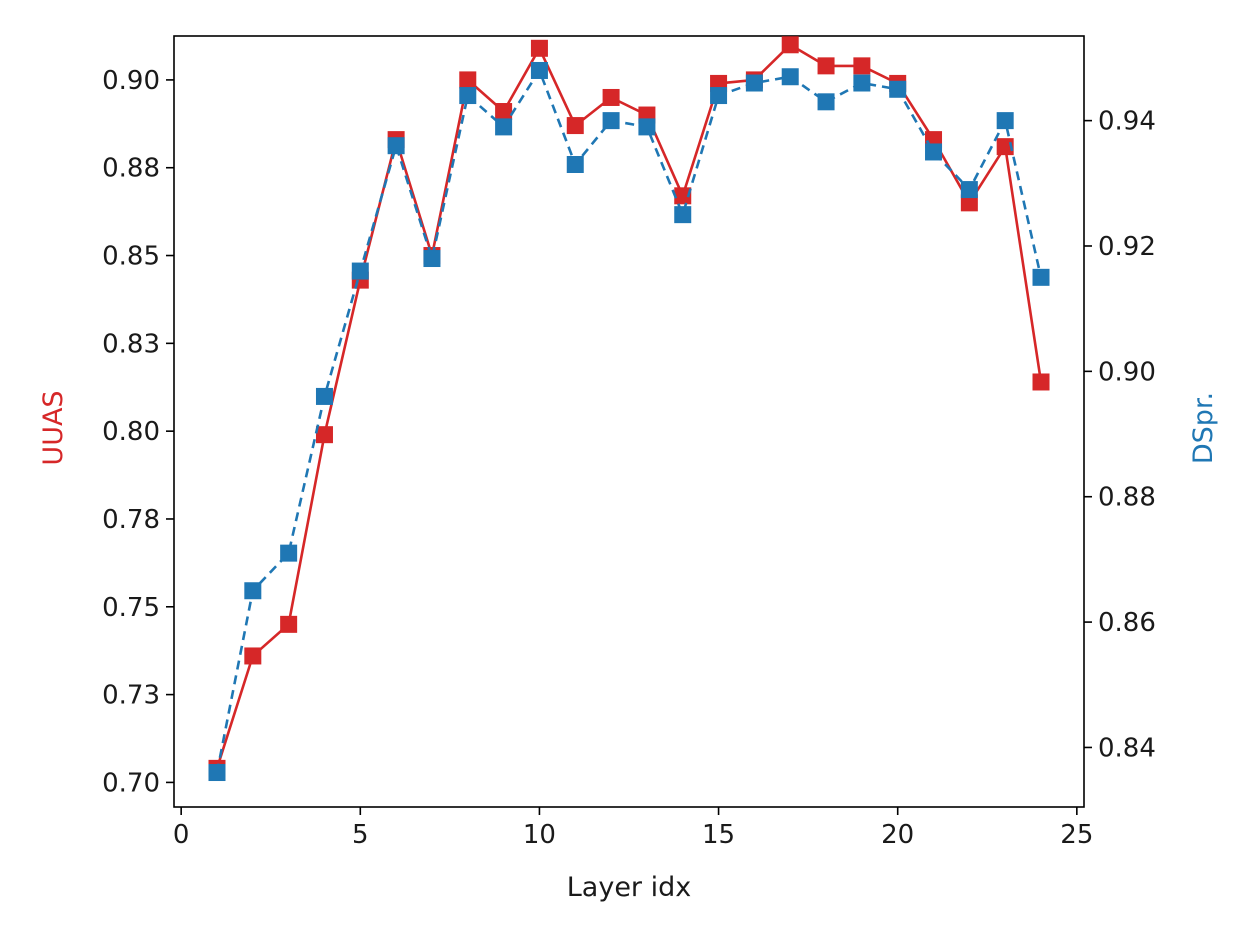 This screenshot has width=1256, height=942. What do you see at coordinates (360, 835) in the screenshot?
I see `x-tick-label: 5` at bounding box center [360, 835].